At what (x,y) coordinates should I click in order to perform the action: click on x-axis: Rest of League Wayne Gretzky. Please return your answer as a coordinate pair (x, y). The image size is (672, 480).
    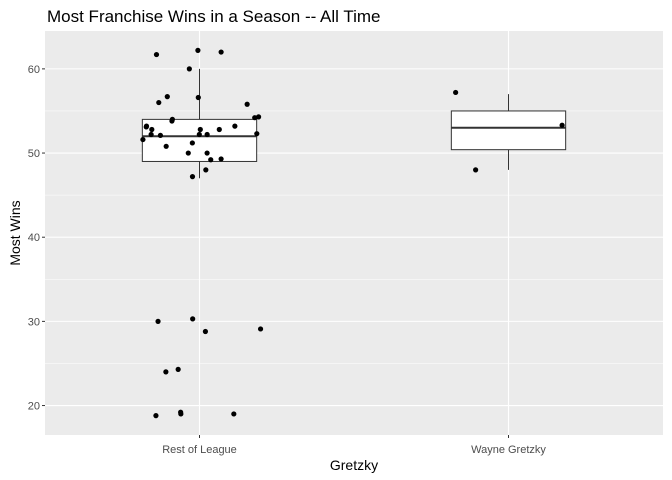
    Looking at the image, I should click on (354, 445).